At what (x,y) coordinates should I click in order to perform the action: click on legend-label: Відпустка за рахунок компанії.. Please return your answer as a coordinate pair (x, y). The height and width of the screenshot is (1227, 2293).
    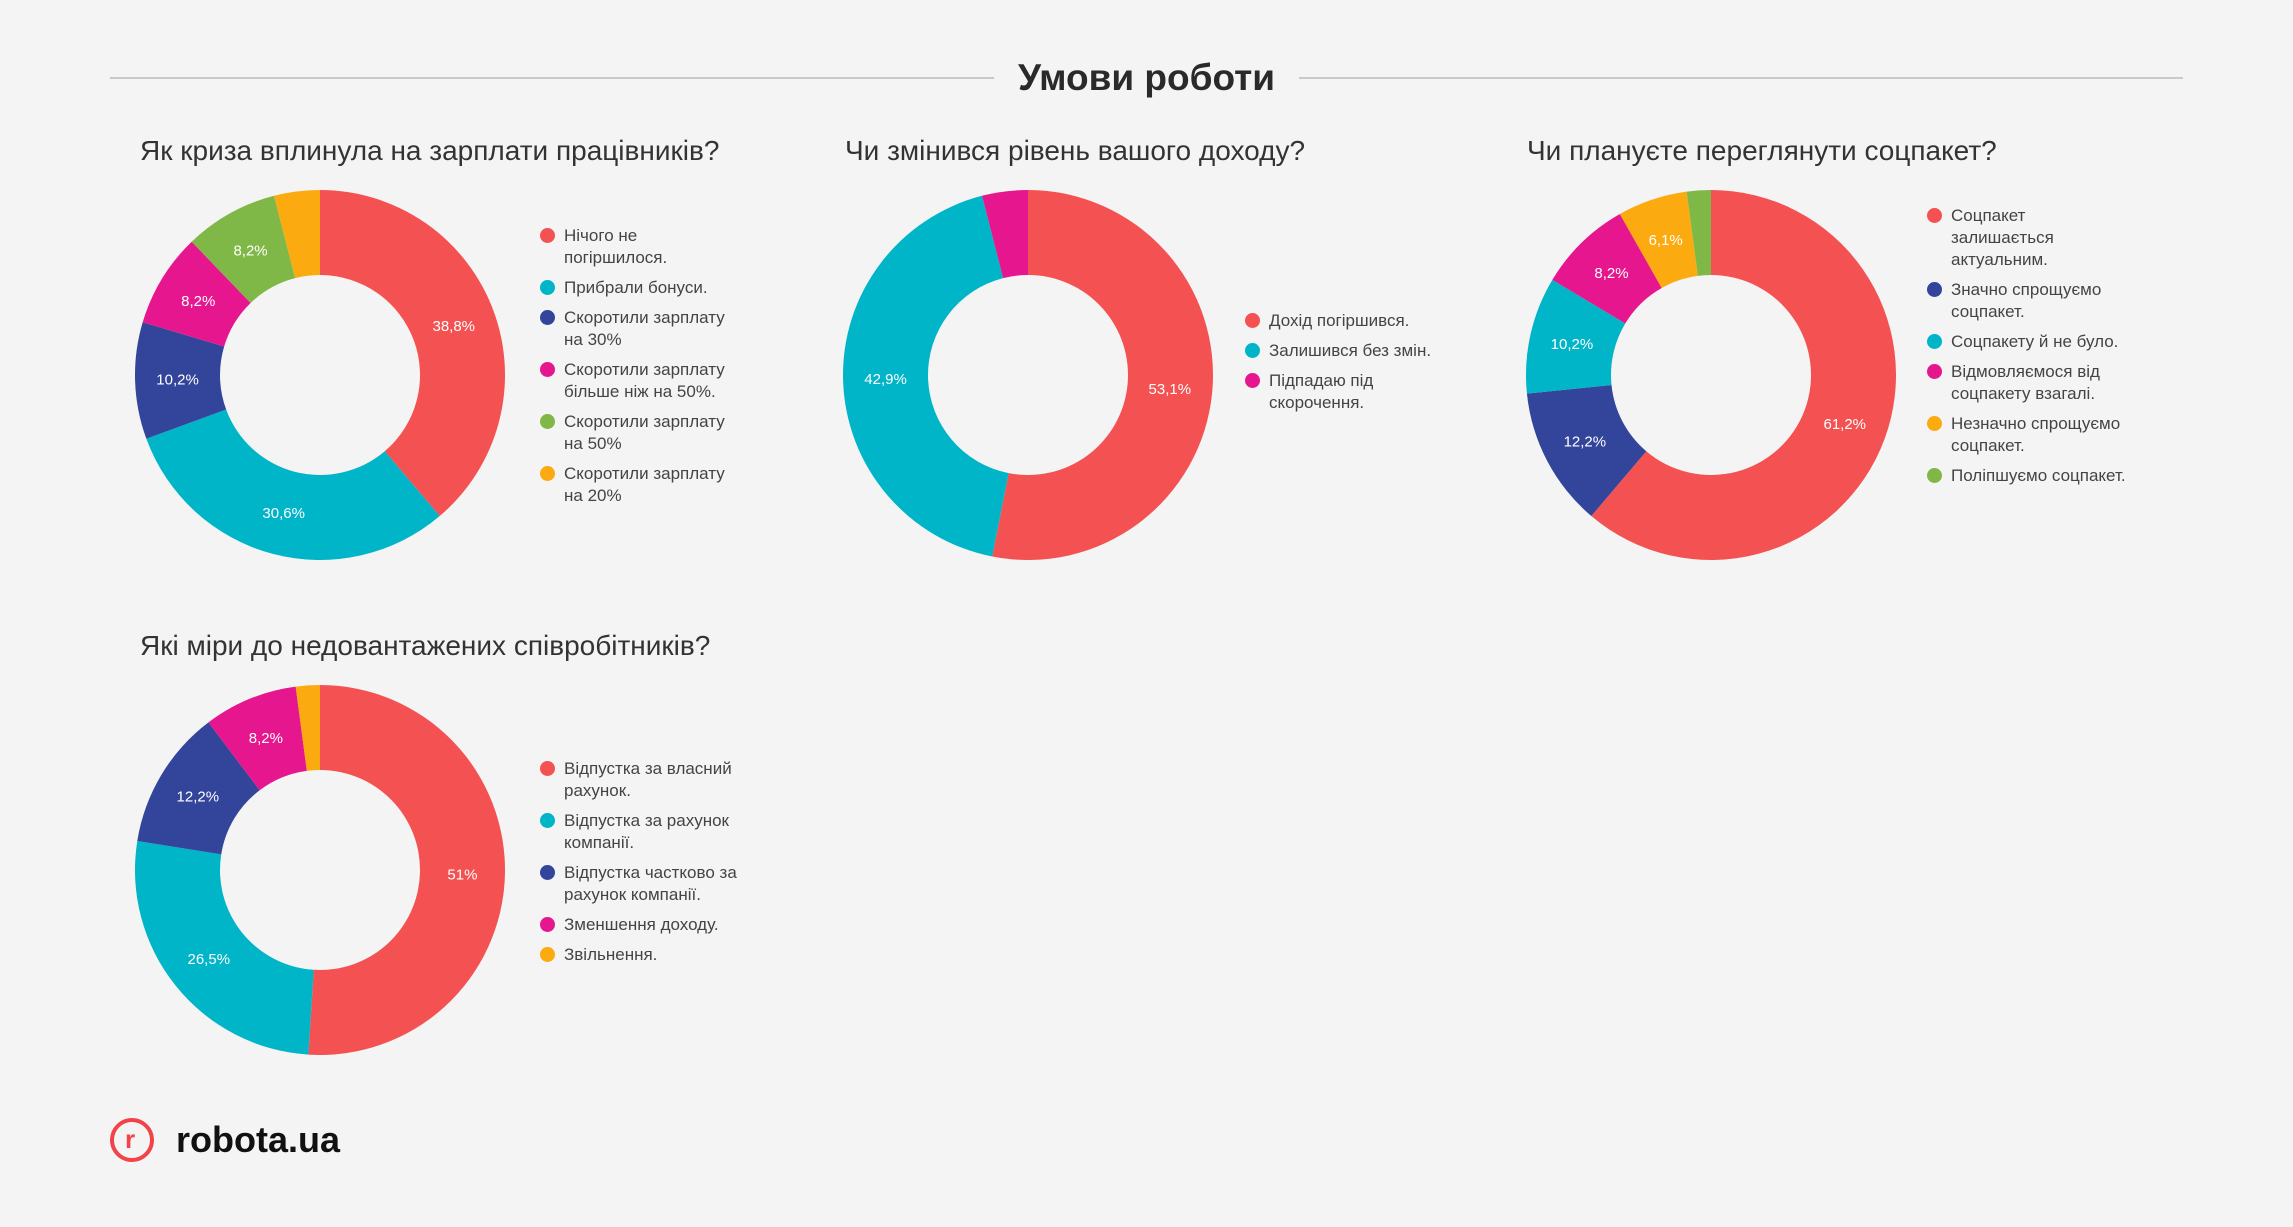
    Looking at the image, I should click on (646, 831).